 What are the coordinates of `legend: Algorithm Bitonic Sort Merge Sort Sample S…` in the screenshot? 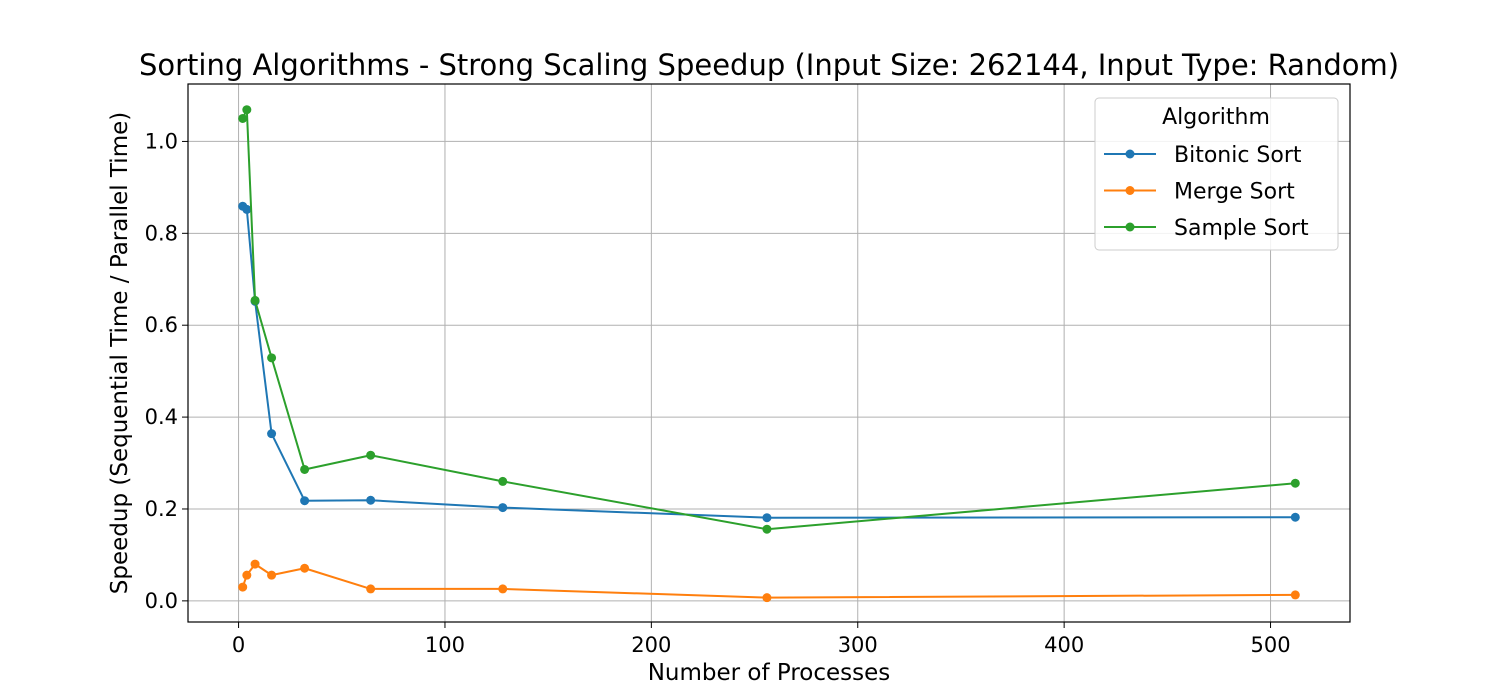 It's located at (1216, 174).